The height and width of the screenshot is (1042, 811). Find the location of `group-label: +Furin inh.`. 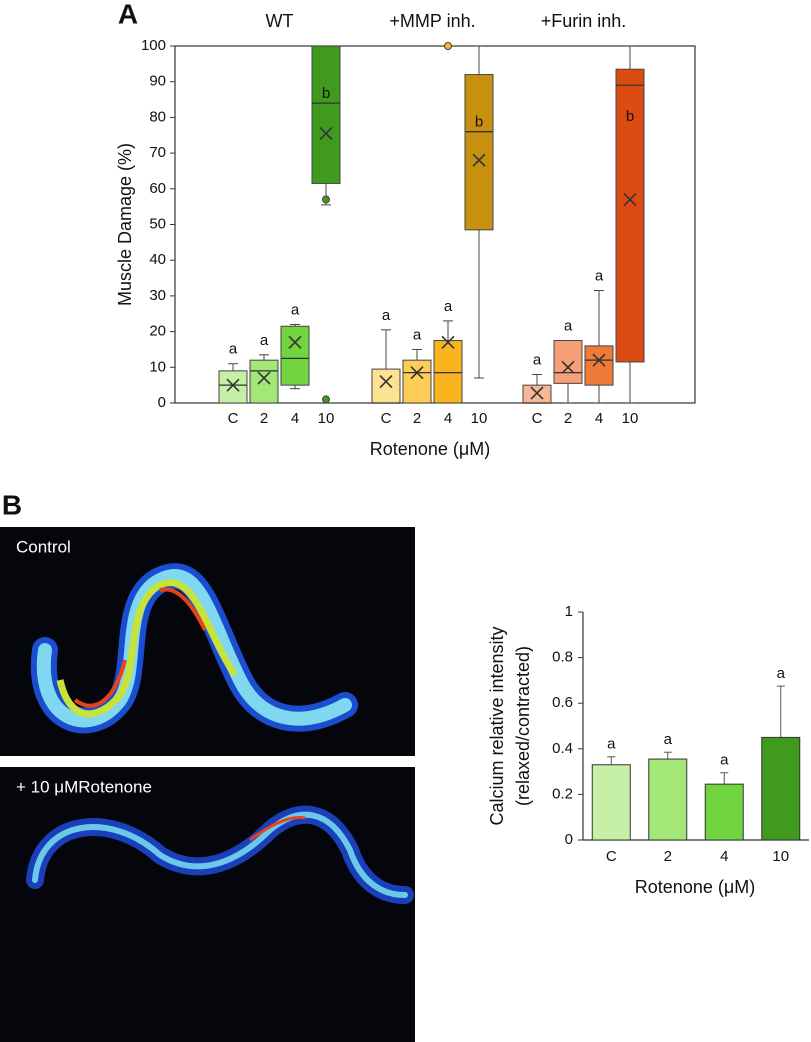

group-label: +Furin inh. is located at coordinates (584, 21).